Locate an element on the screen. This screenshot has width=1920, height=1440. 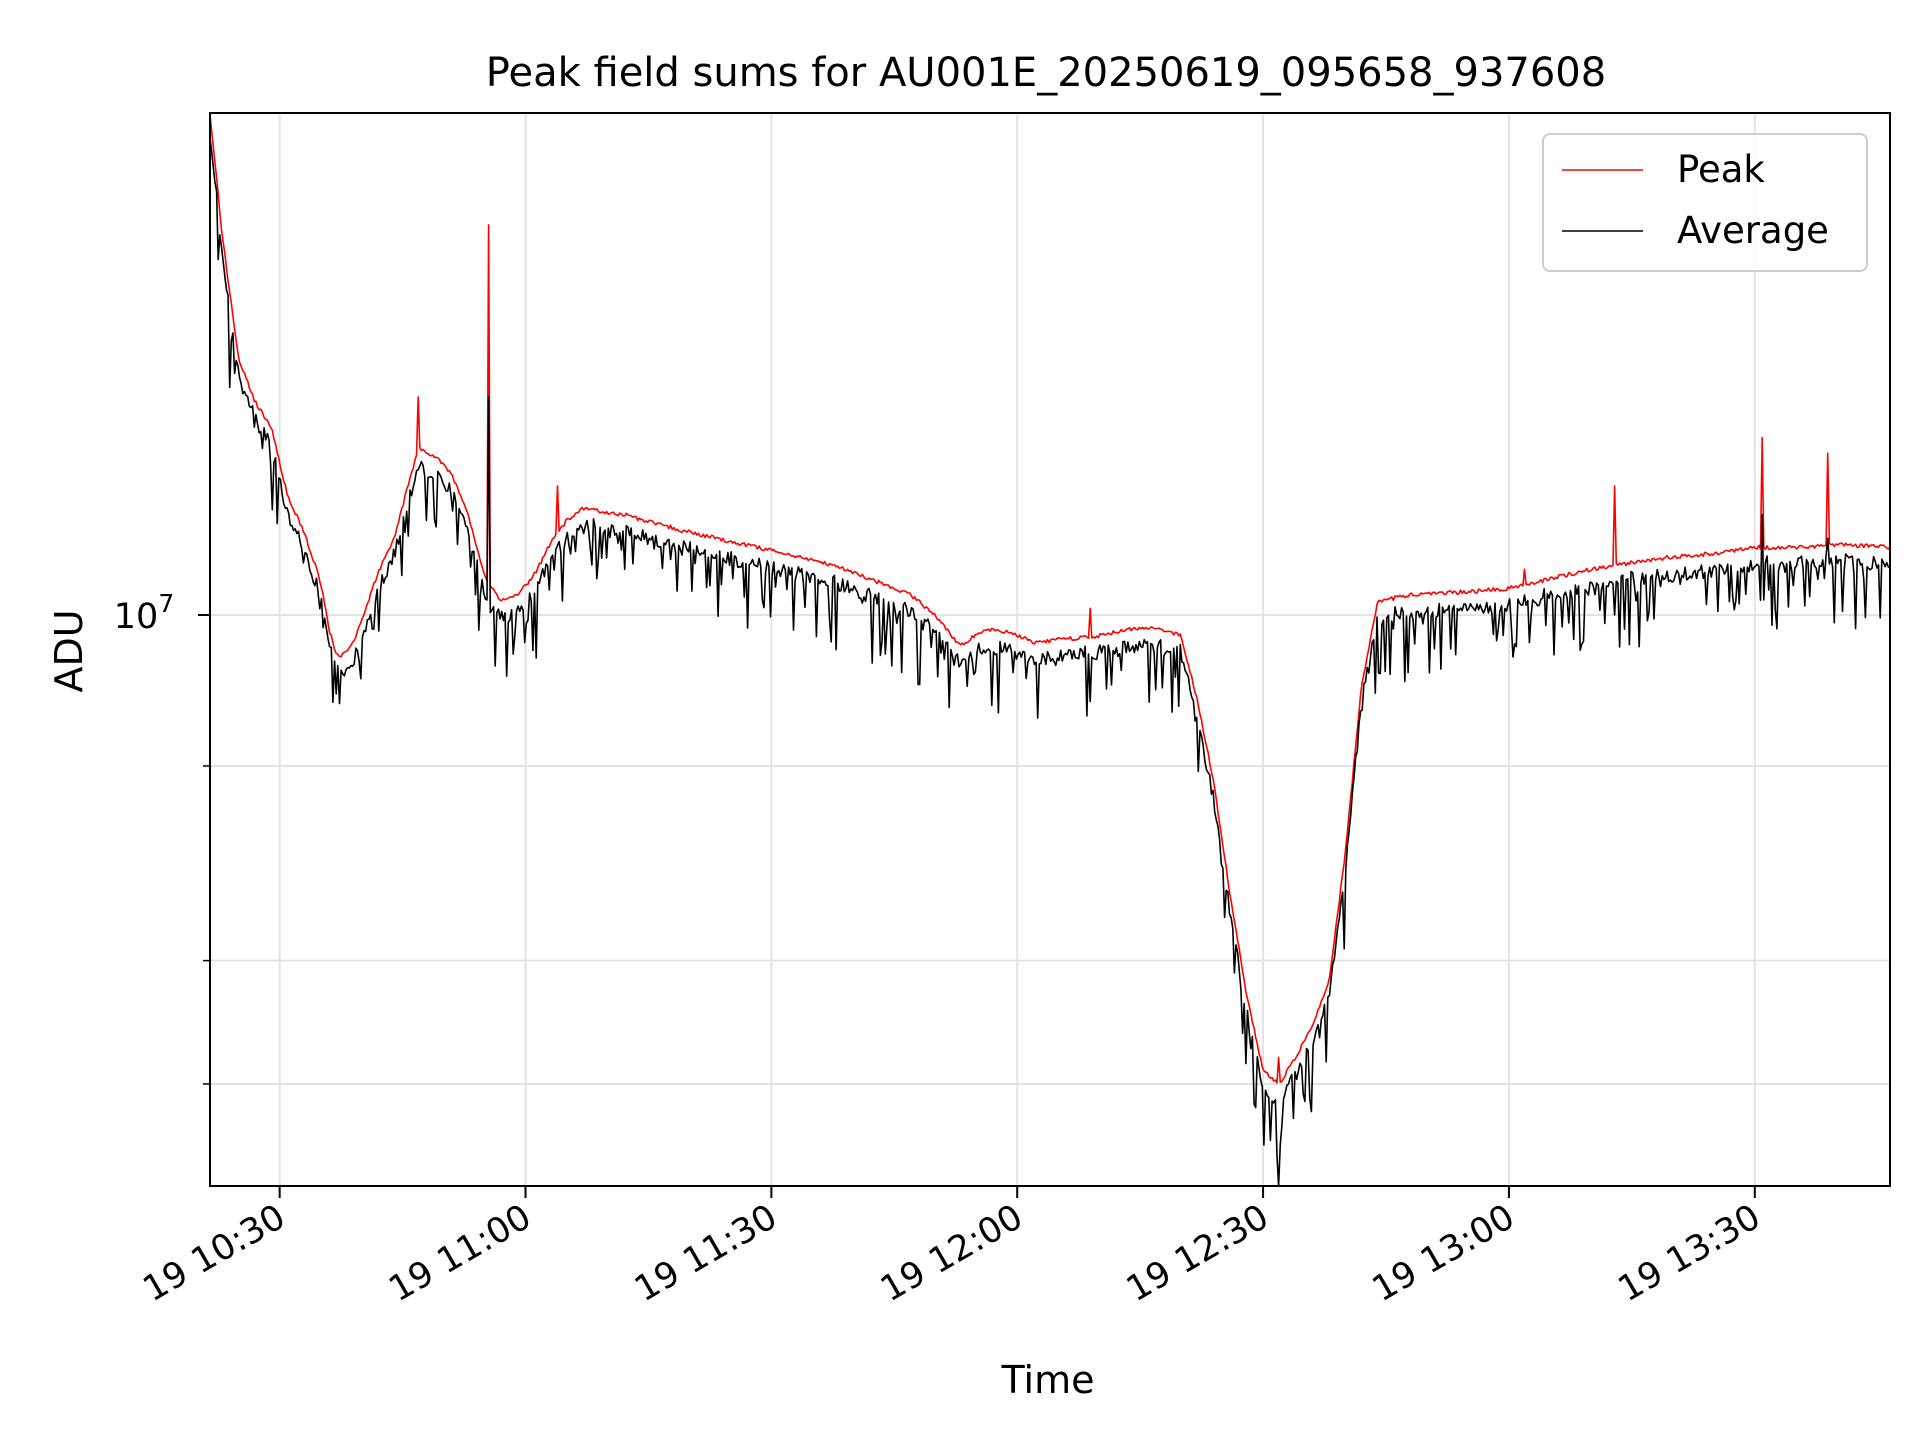
y-axis-label: ADU is located at coordinates (69, 650).